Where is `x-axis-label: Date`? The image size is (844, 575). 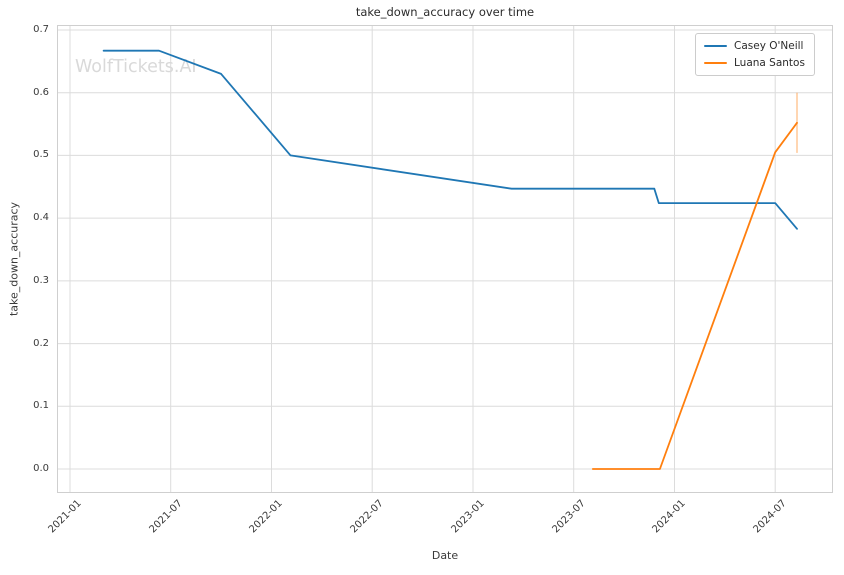
x-axis-label: Date is located at coordinates (445, 555).